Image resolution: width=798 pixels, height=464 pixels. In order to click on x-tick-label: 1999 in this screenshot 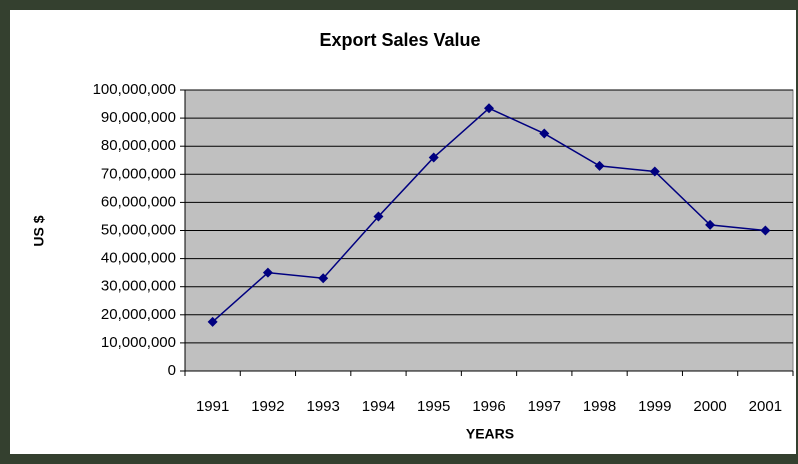, I will do `click(654, 406)`.